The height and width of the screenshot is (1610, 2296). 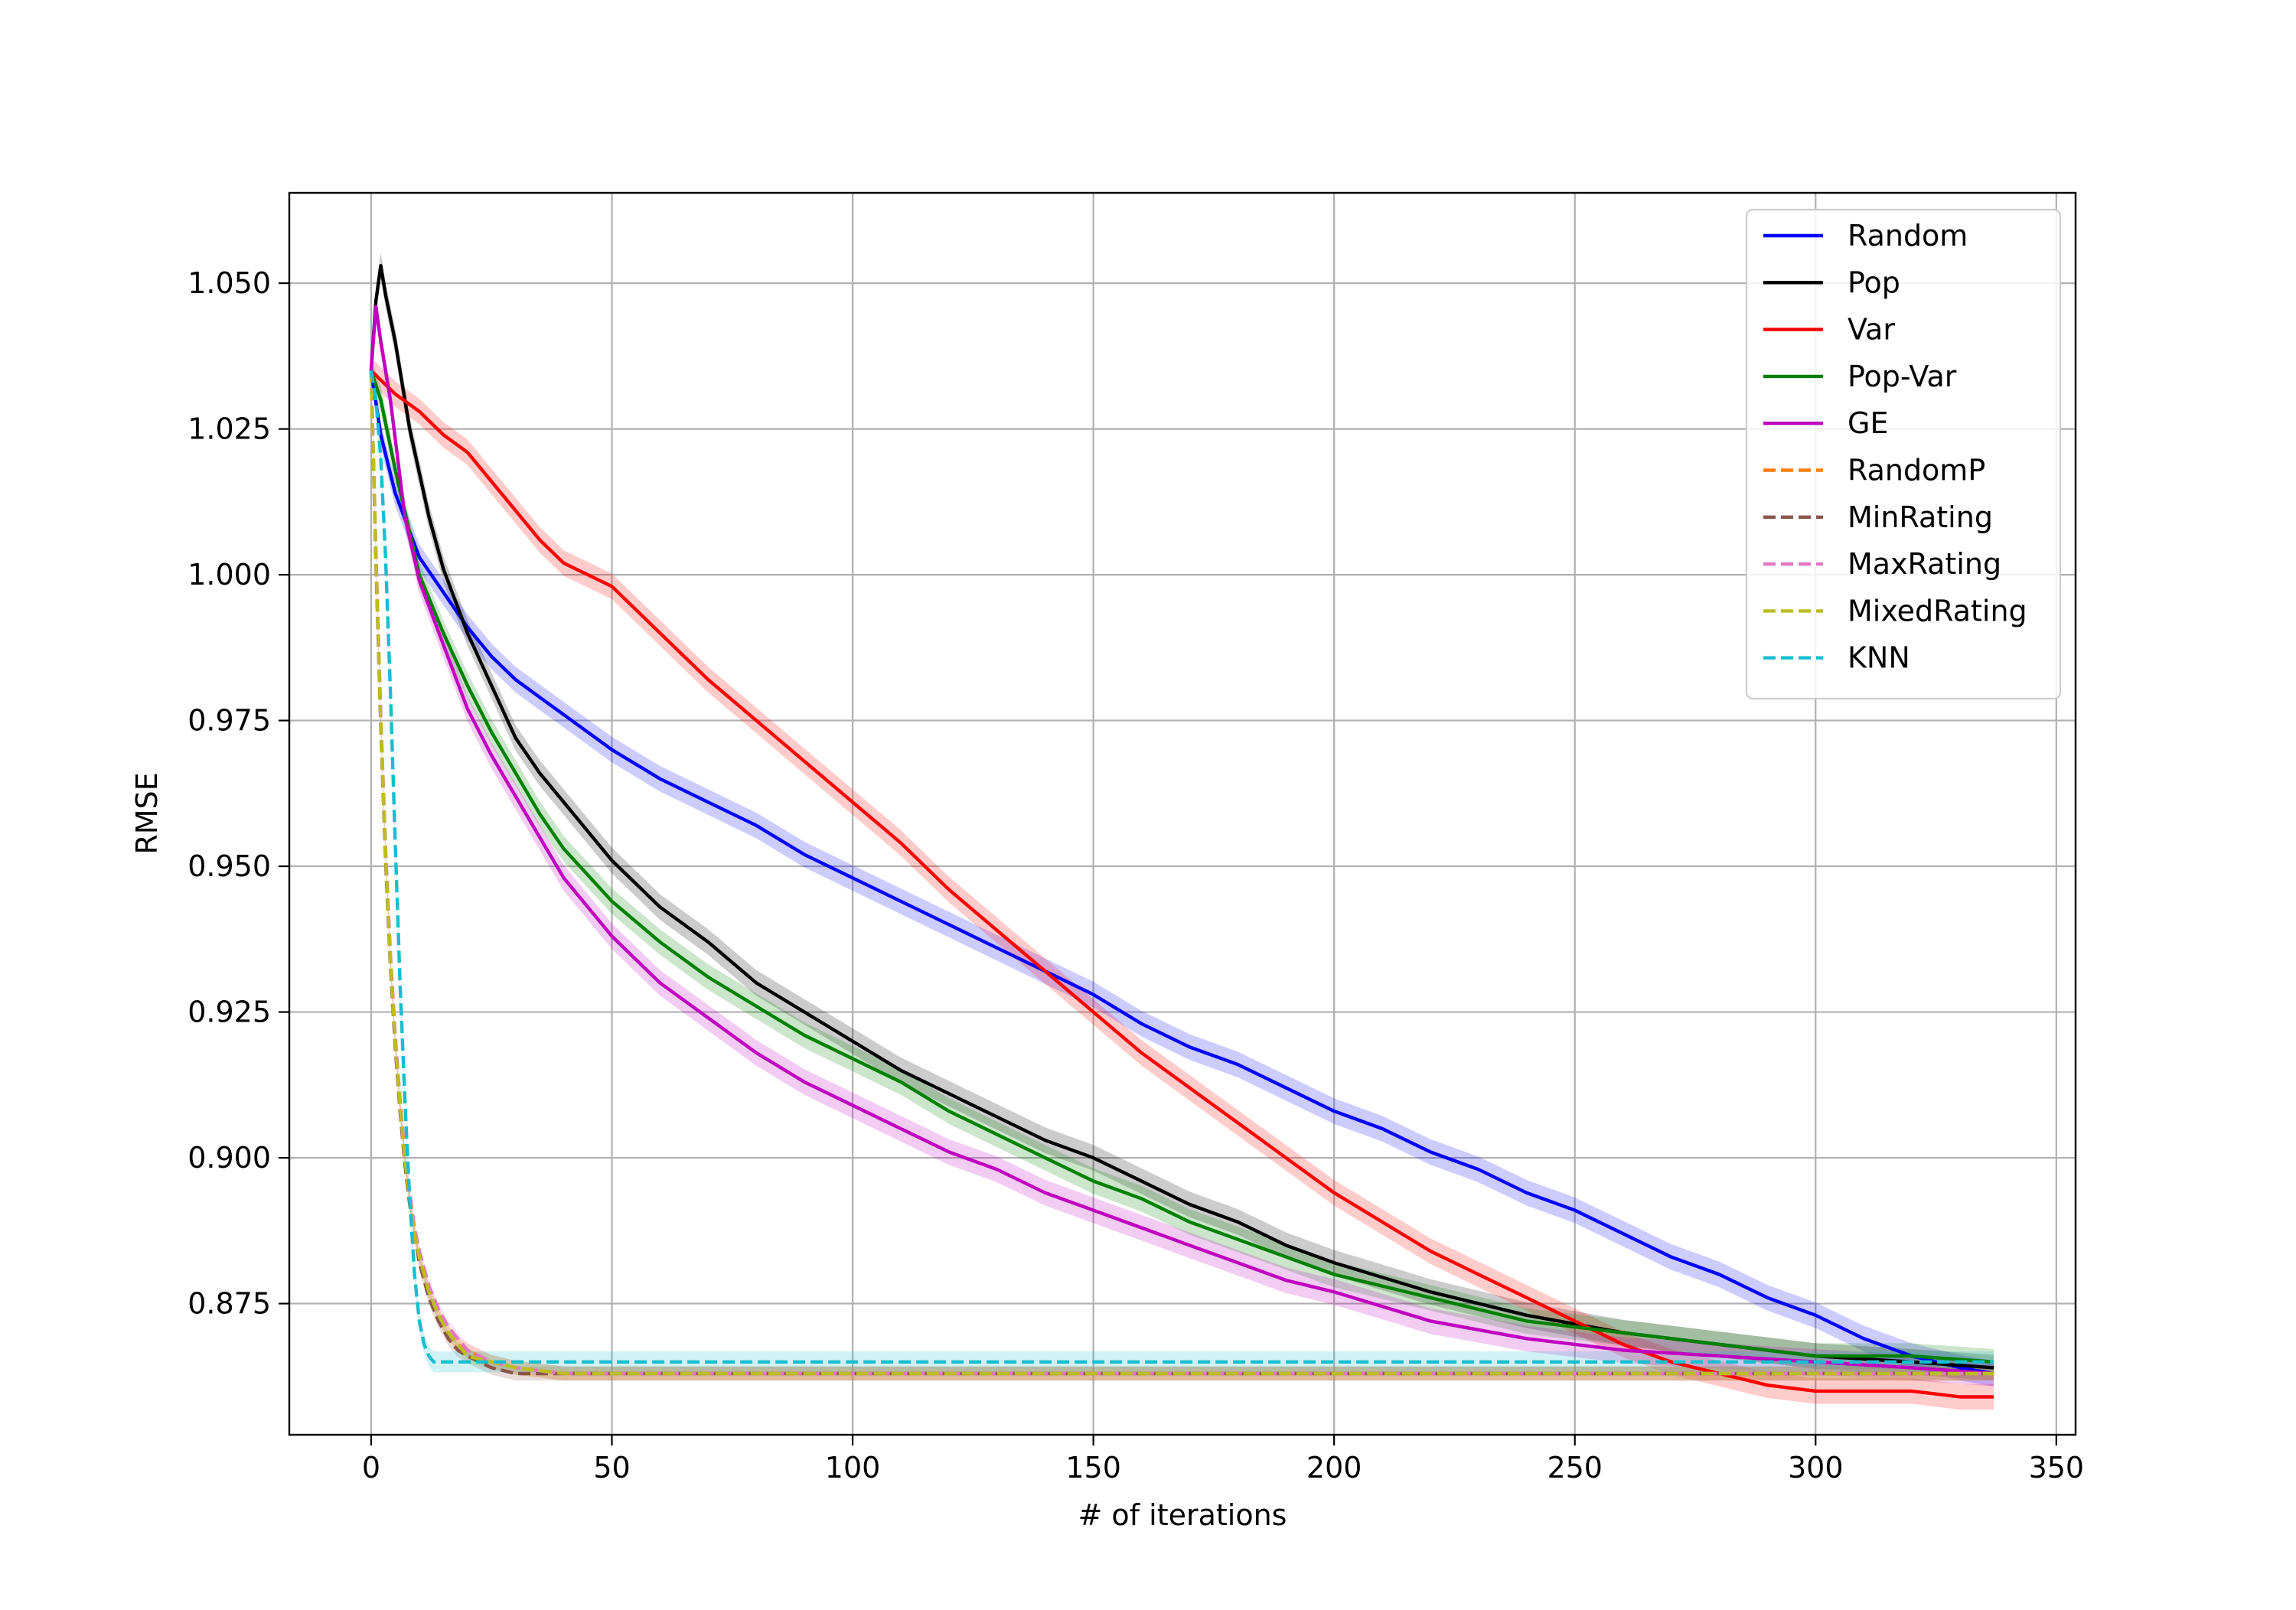 I want to click on x-axis-label: # of iterations, so click(x=1182, y=1515).